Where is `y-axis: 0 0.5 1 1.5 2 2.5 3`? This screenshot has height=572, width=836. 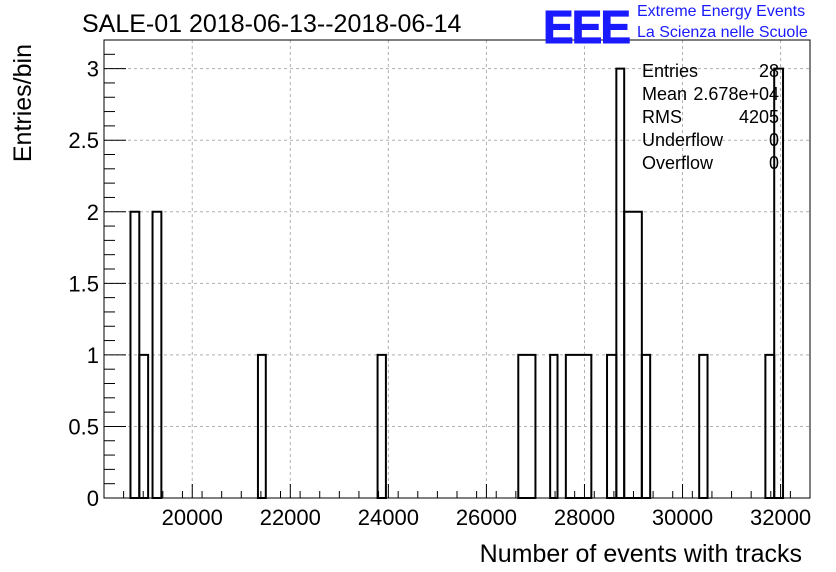 y-axis: 0 0.5 1 1.5 2 2.5 3 is located at coordinates (97, 282).